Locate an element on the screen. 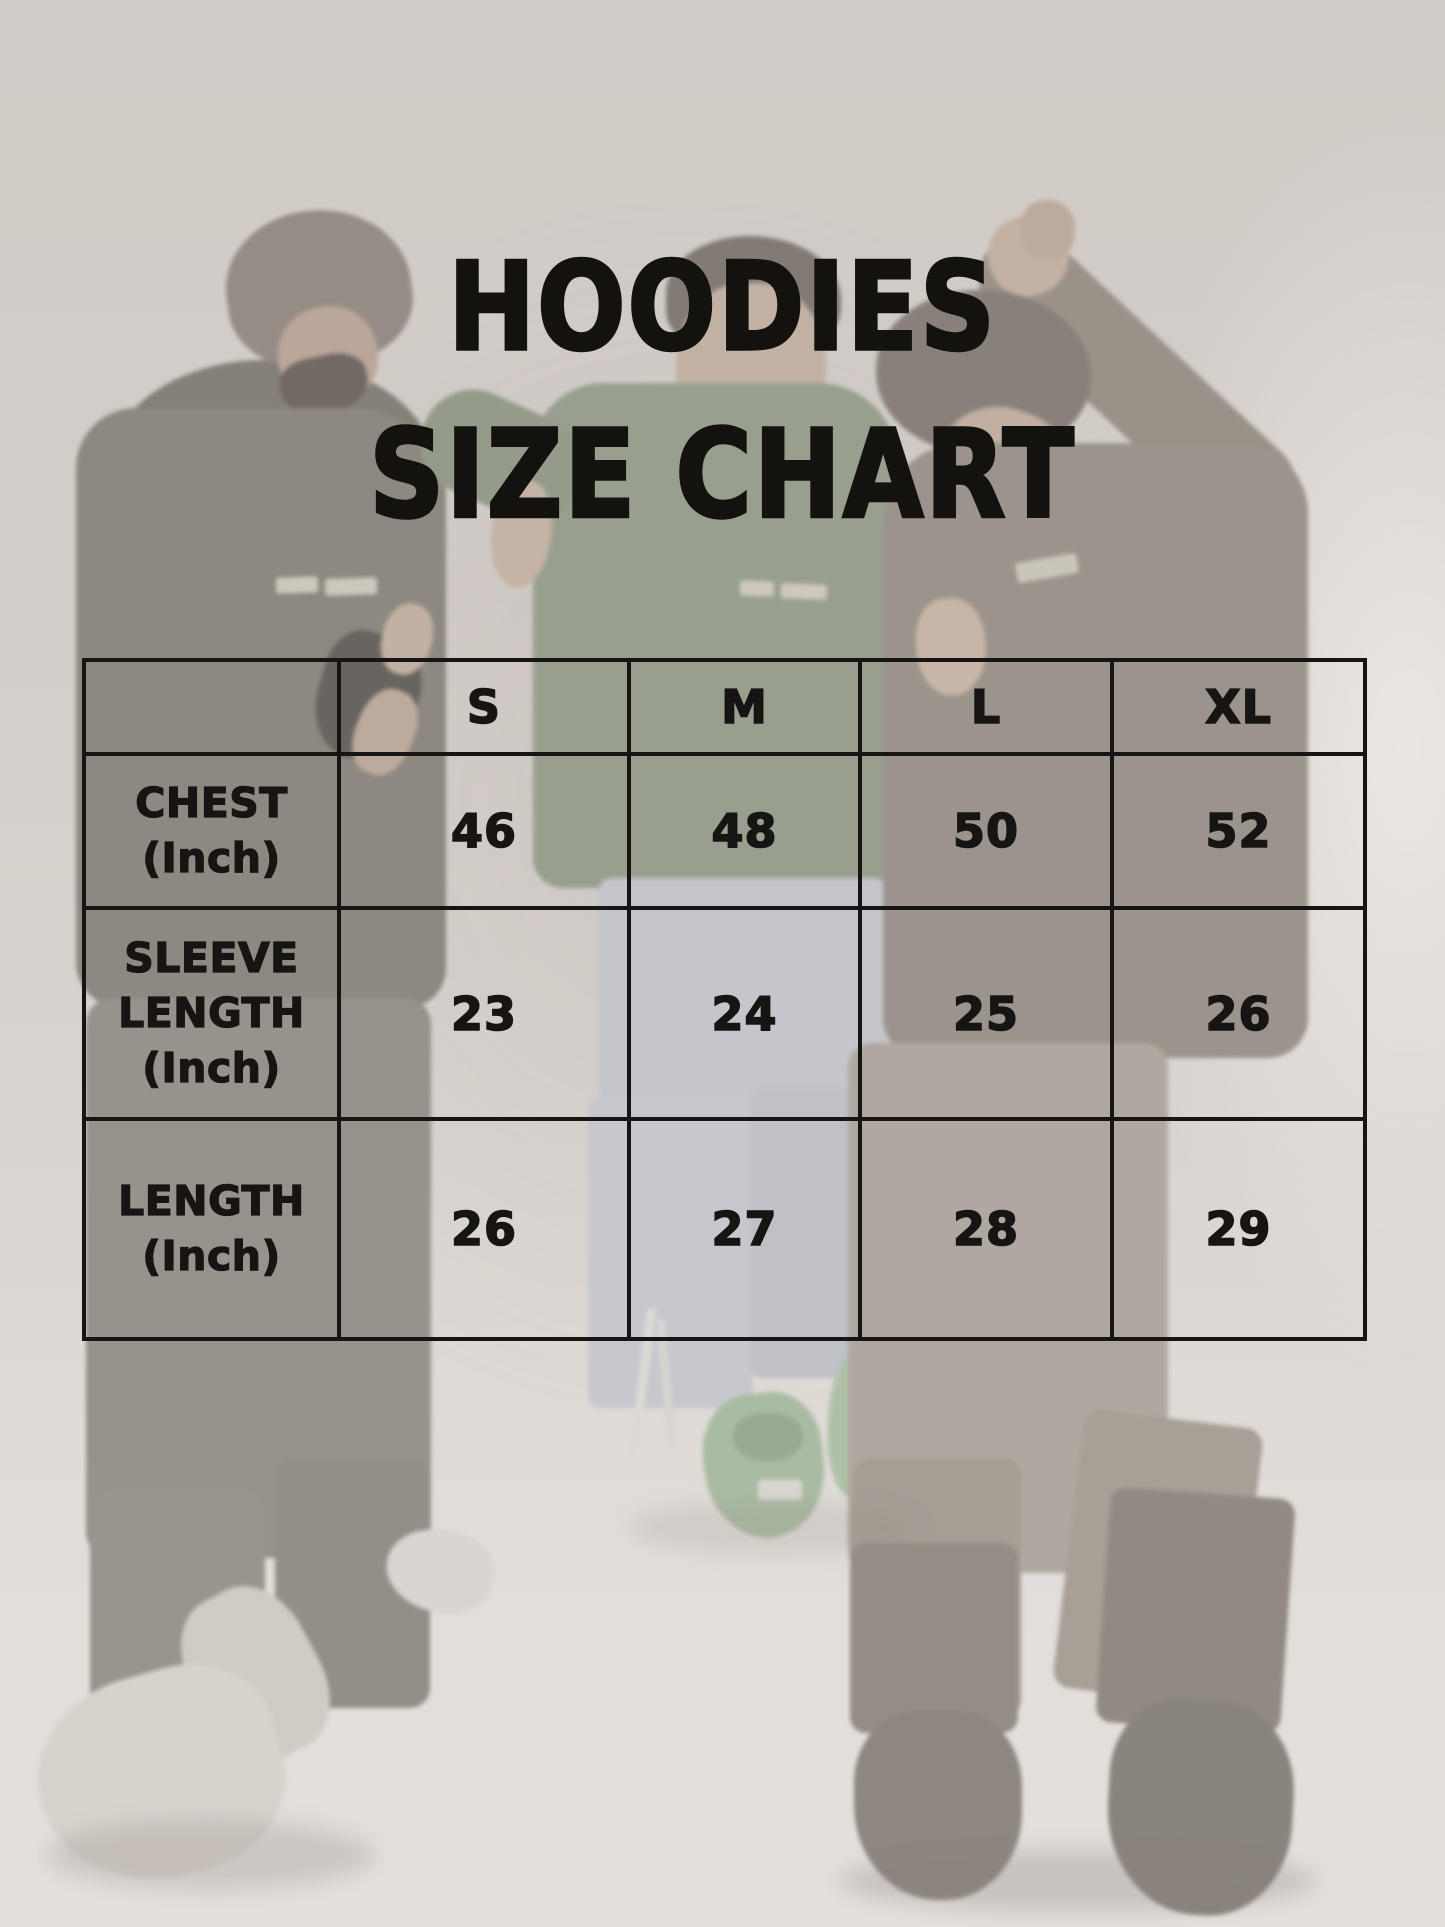  row-label-length: LENGTH (Inch) is located at coordinates (211, 1229).